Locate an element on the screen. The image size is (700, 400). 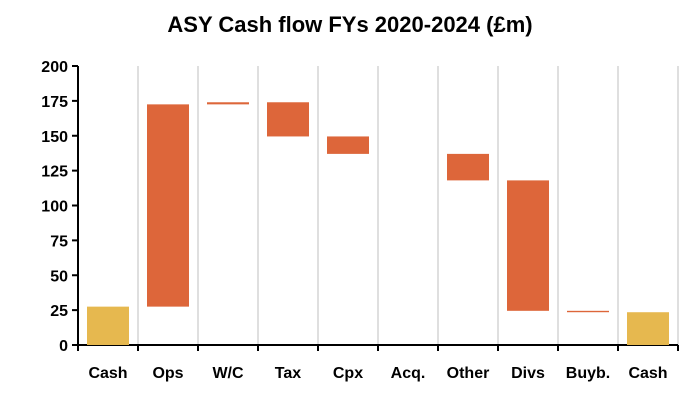
y-tick-label: 75 is located at coordinates (59, 241).